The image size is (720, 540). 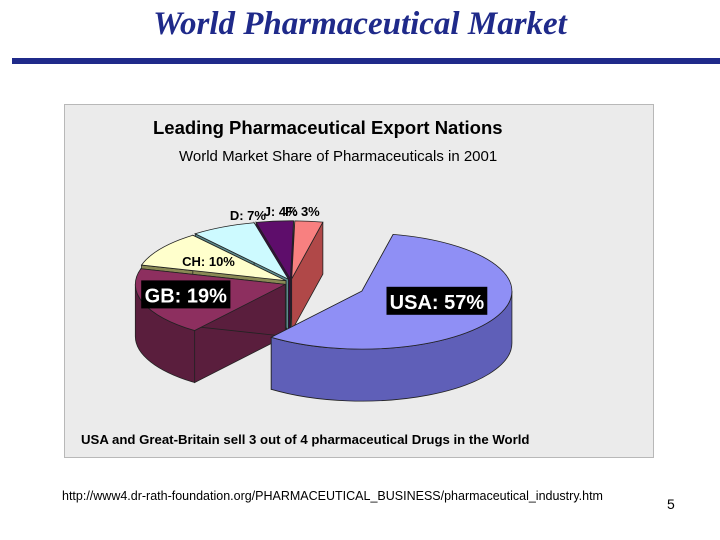 I want to click on slice-j, so click(x=274, y=250).